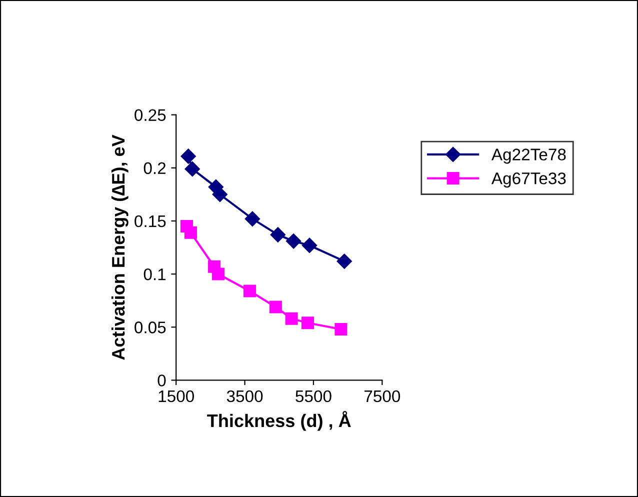  What do you see at coordinates (155, 274) in the screenshot?
I see `y-tick-label: 0.1` at bounding box center [155, 274].